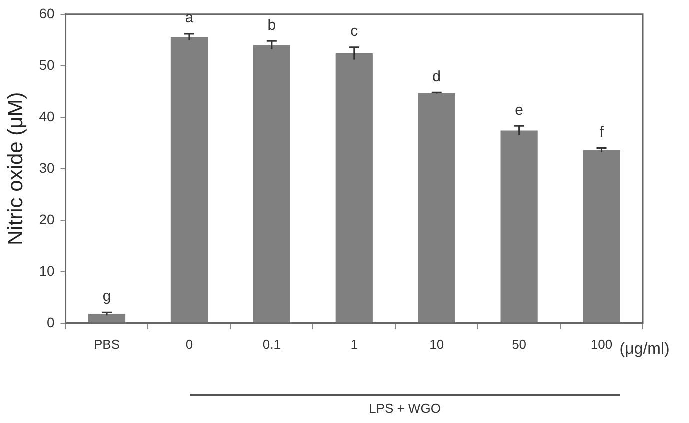 The height and width of the screenshot is (423, 689). Describe the element at coordinates (47, 13) in the screenshot. I see `y-tick-label: 60` at that location.